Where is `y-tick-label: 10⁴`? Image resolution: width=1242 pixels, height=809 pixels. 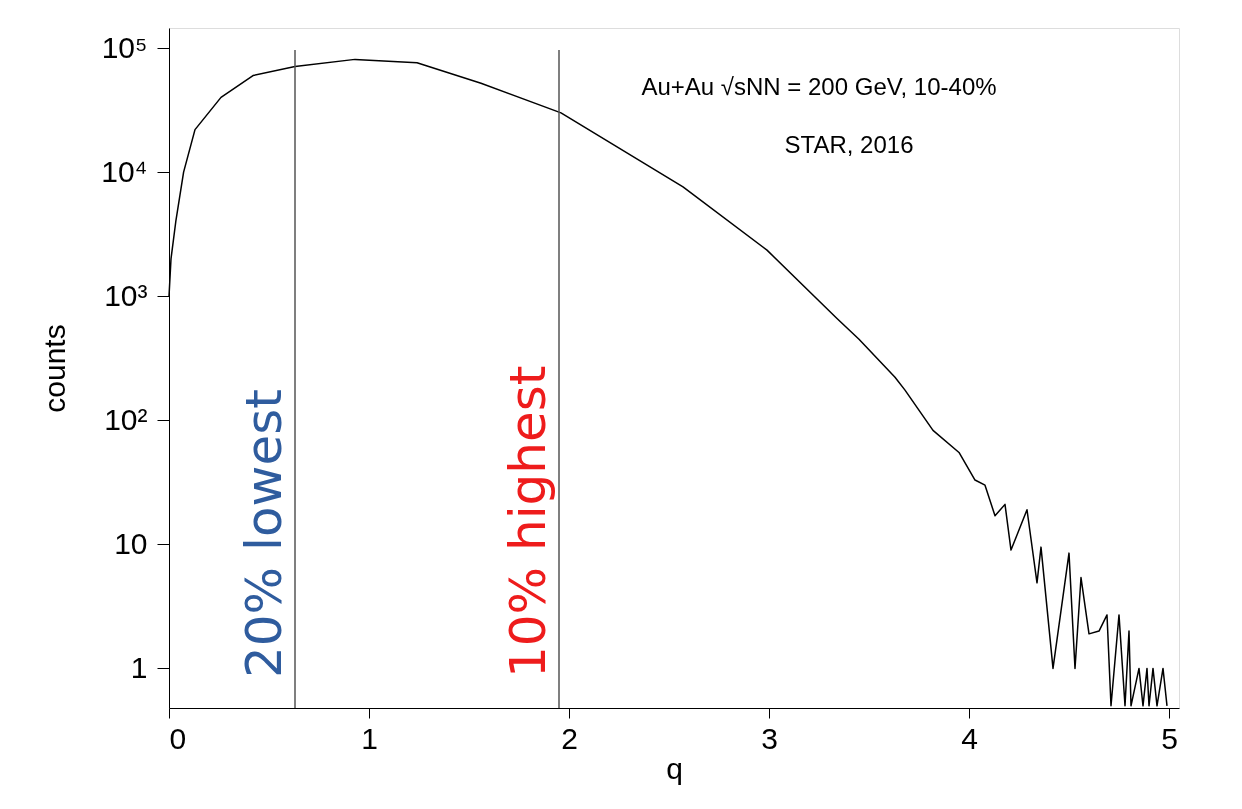 y-tick-label: 10⁴ is located at coordinates (124, 171).